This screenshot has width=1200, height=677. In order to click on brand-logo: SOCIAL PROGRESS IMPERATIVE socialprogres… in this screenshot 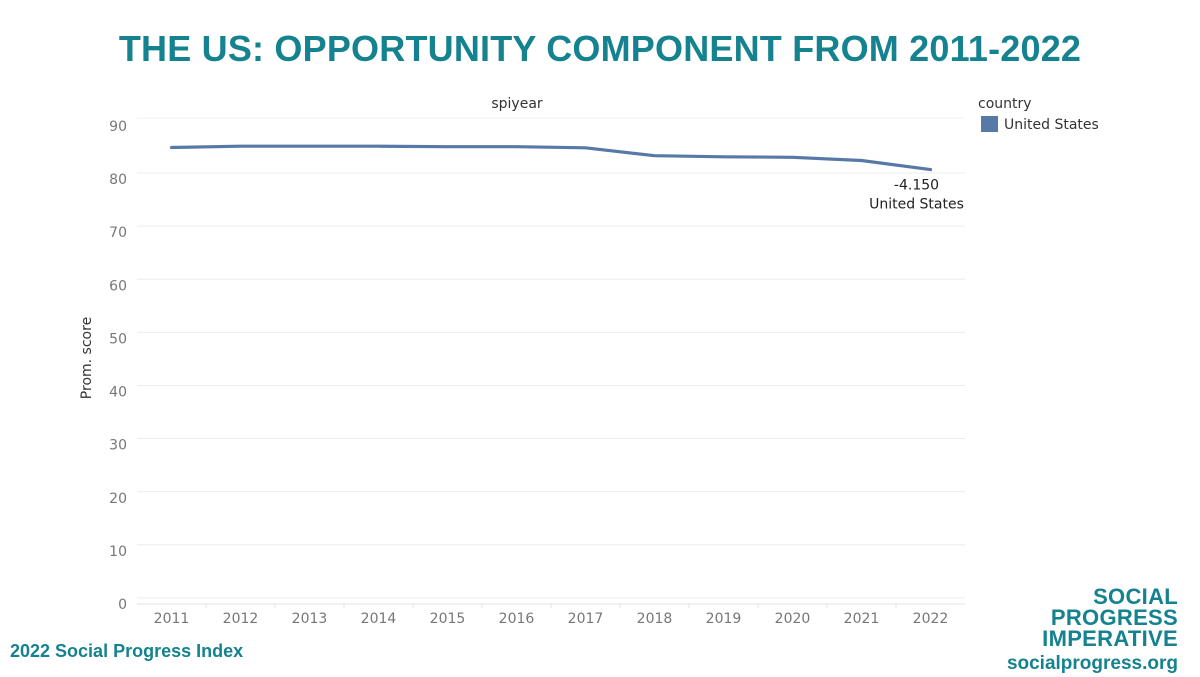, I will do `click(1092, 631)`.